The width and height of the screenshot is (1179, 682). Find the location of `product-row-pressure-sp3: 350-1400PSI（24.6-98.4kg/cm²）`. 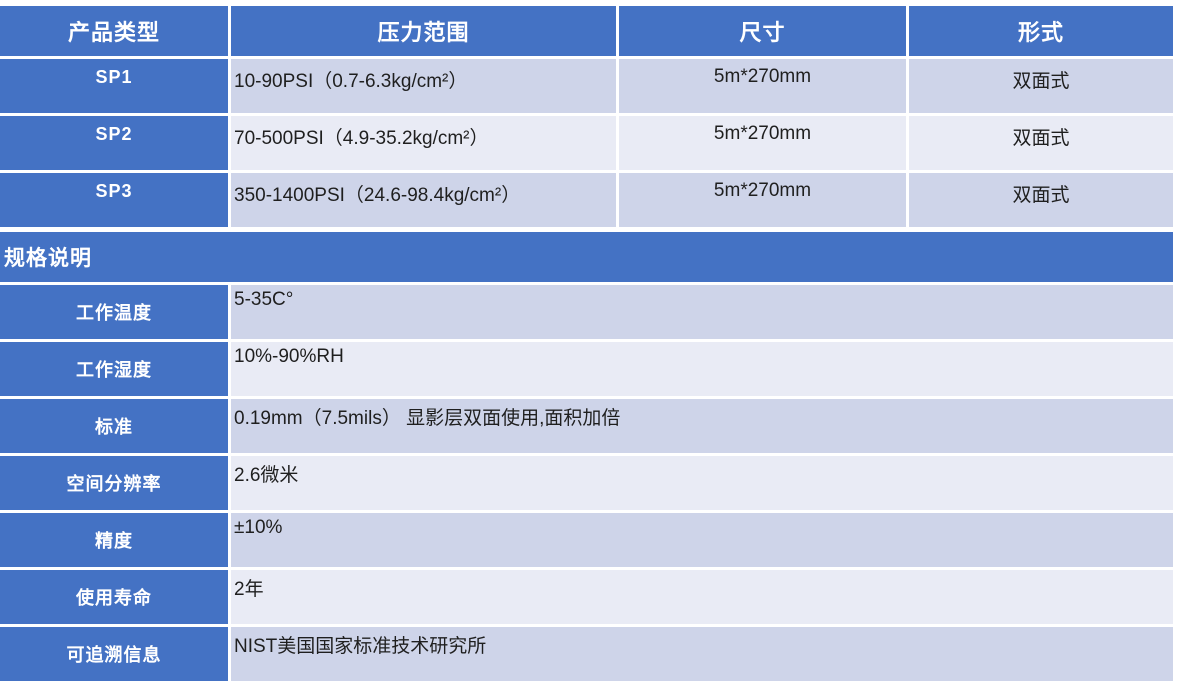

product-row-pressure-sp3: 350-1400PSI（24.6-98.4kg/cm²） is located at coordinates (423, 200).